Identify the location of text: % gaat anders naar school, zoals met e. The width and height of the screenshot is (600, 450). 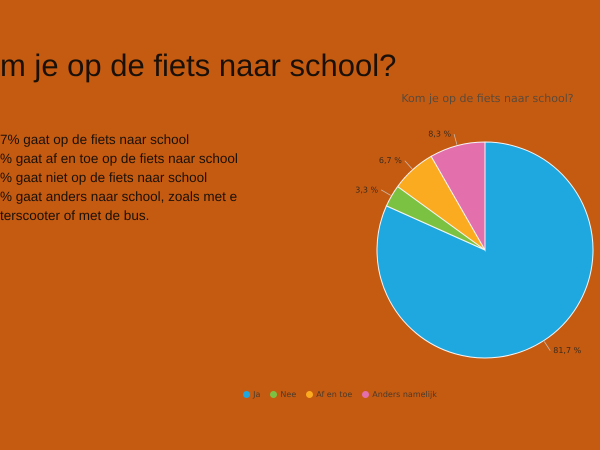
(119, 196).